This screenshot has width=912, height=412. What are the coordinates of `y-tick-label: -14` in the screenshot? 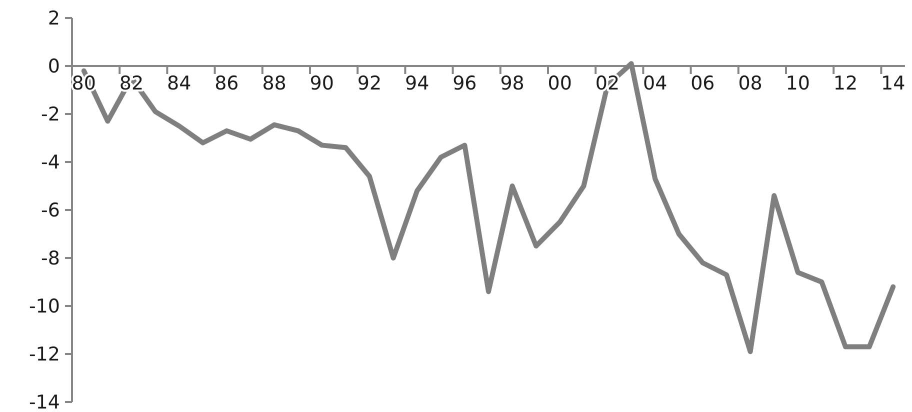 It's located at (44, 402).